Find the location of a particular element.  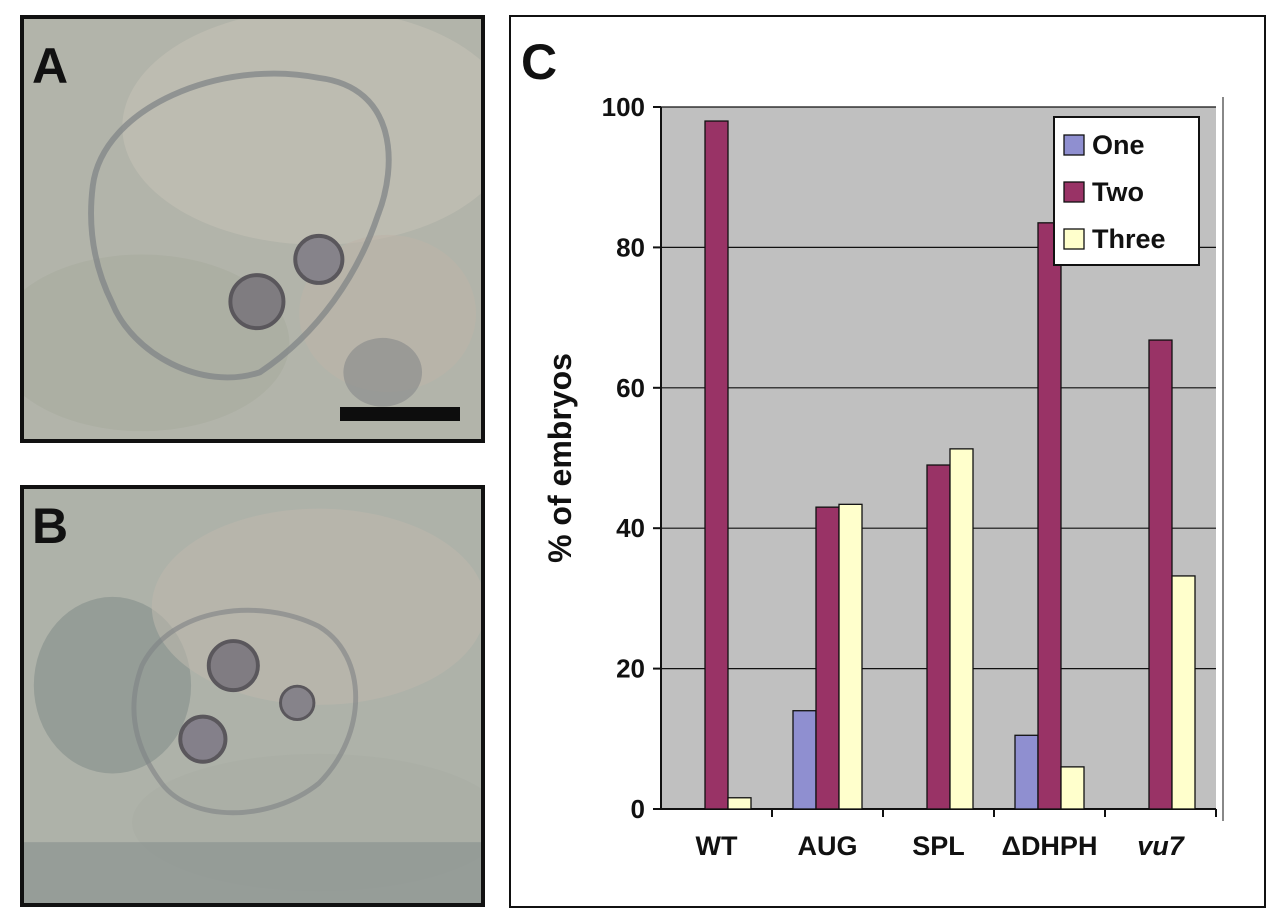

y-tick-label: 0 is located at coordinates (638, 809).